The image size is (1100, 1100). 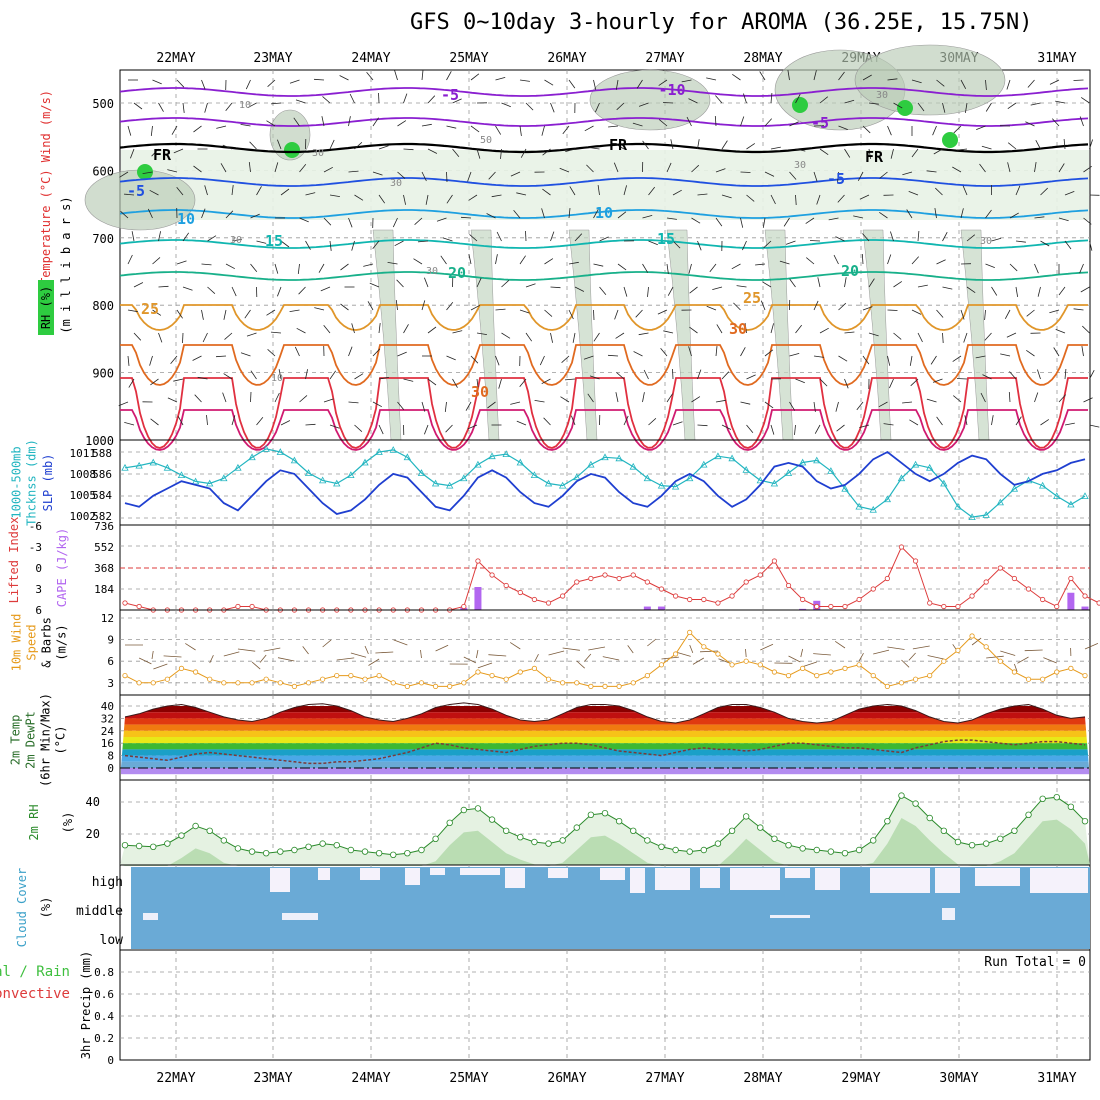 What do you see at coordinates (605, 713) in the screenshot?
I see `temp-line` at bounding box center [605, 713].